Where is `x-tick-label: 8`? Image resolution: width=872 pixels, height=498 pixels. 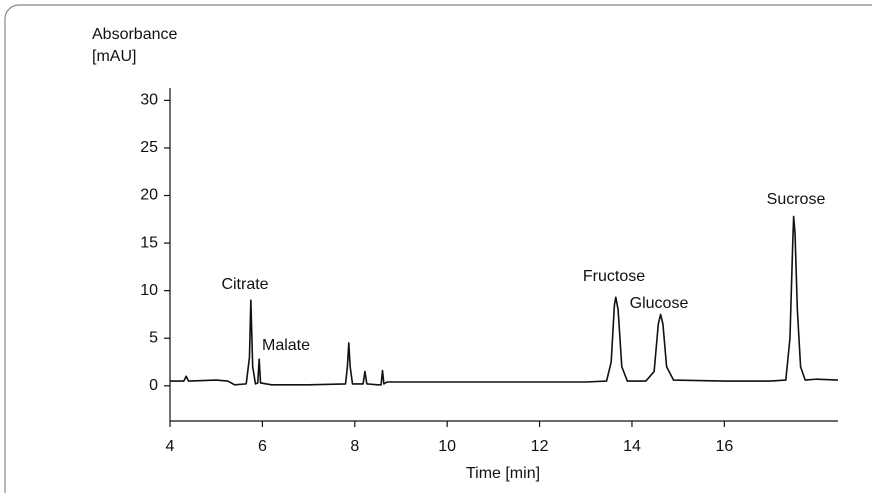
x-tick-label: 8 is located at coordinates (354, 446).